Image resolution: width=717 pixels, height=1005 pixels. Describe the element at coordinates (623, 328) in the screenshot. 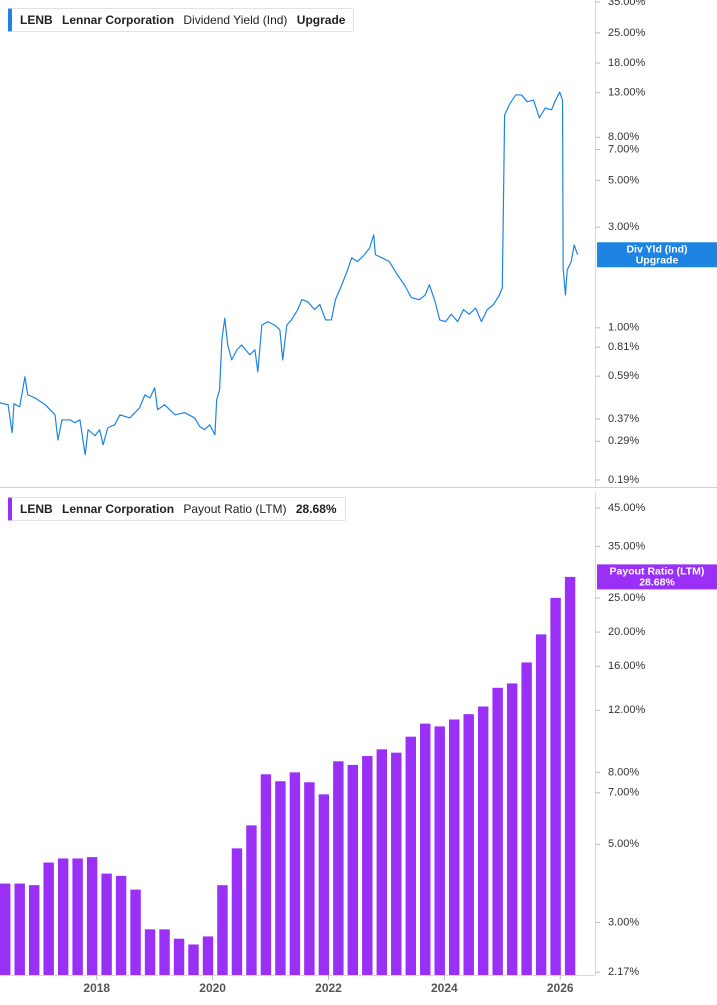

I see `y-tick-label: 1.00%` at that location.